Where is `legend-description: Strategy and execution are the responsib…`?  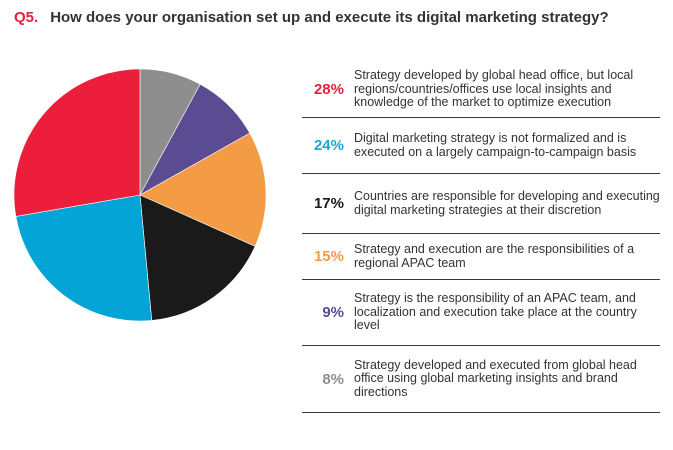 legend-description: Strategy and execution are the responsib… is located at coordinates (494, 256).